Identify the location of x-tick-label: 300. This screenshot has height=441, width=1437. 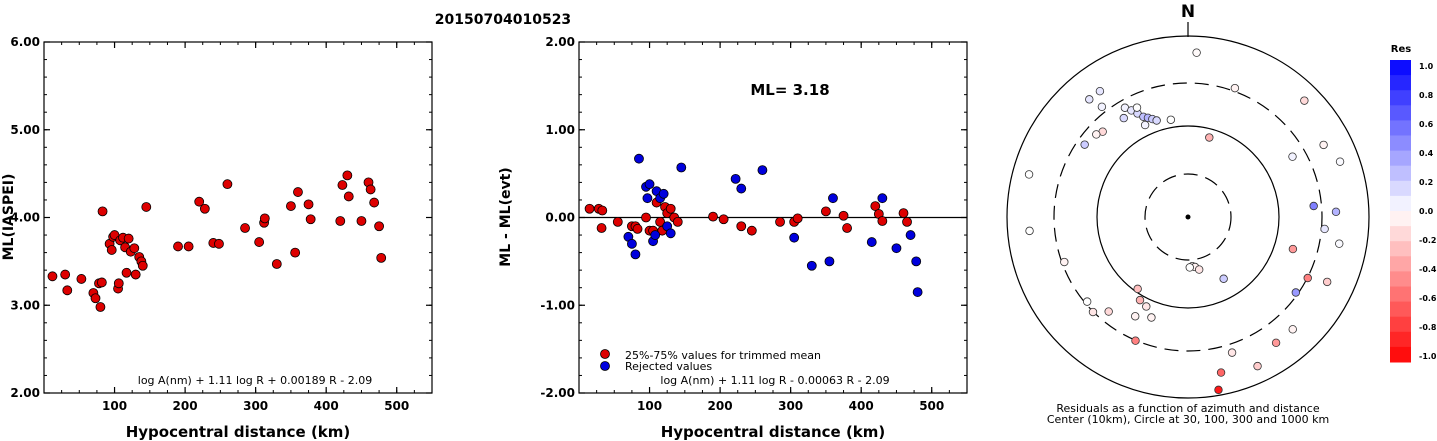
(790, 406).